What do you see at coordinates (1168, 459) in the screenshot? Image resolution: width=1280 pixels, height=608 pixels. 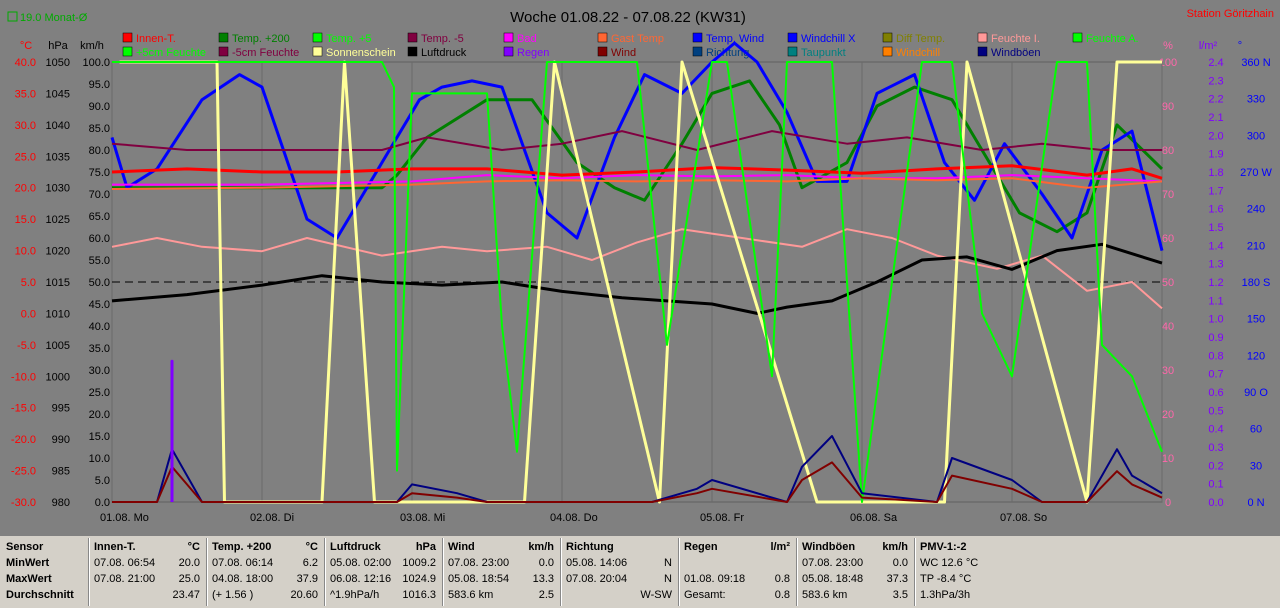 I see `tick-humidity: 10` at bounding box center [1168, 459].